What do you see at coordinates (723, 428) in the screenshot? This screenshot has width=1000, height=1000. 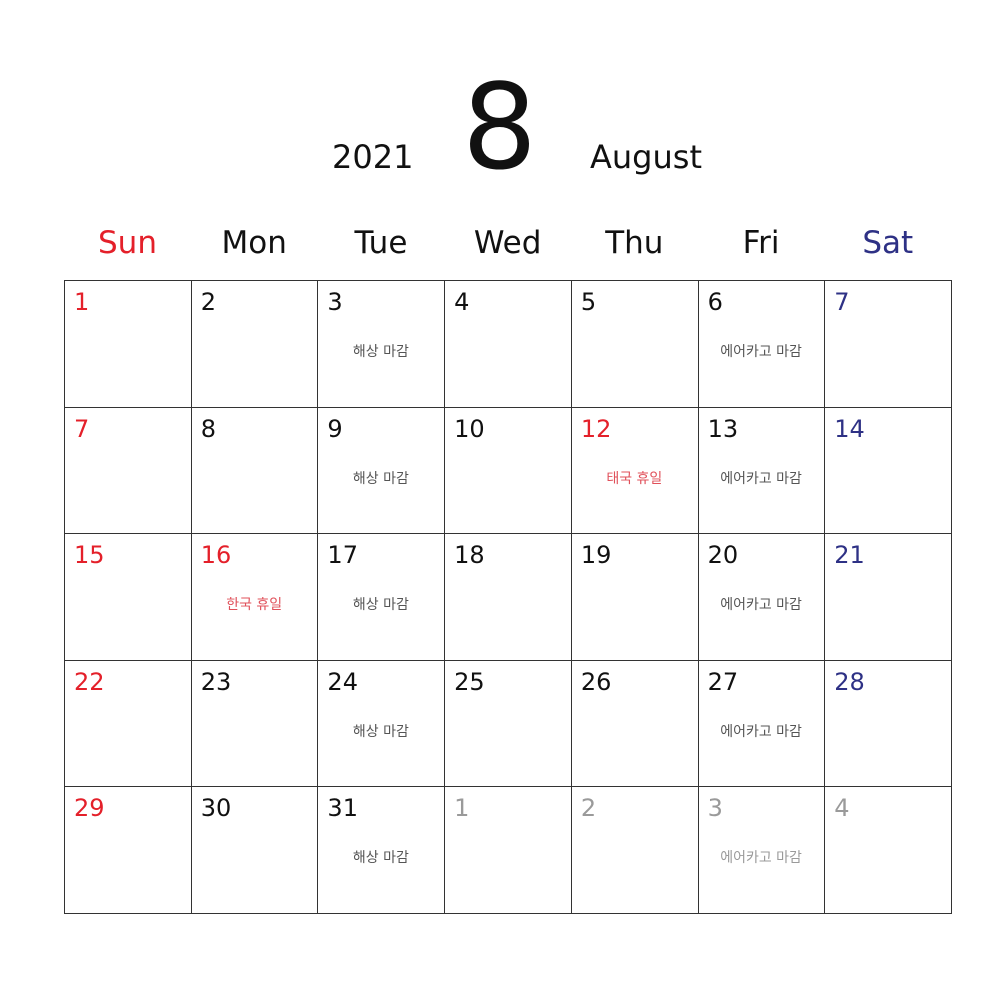 I see `day-number: 13` at bounding box center [723, 428].